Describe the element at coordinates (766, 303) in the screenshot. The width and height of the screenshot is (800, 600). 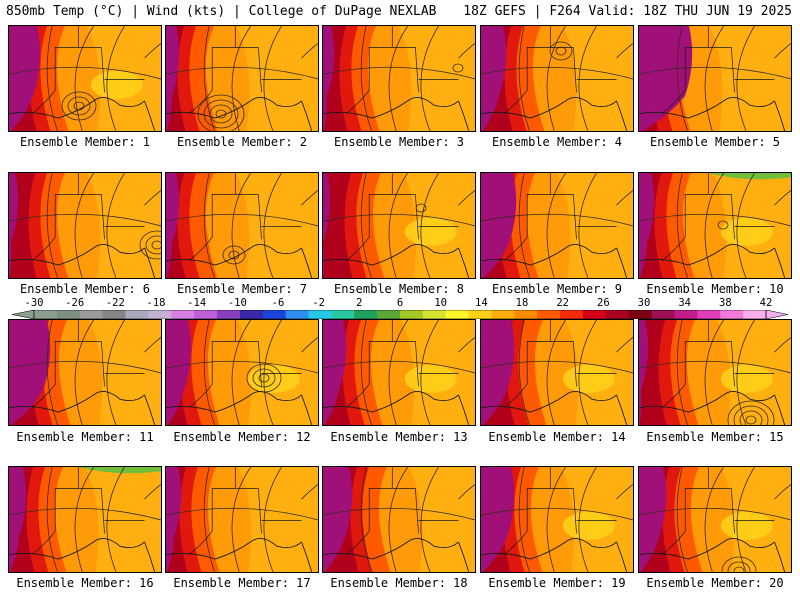
I see `colorbar-tick-label: 42` at that location.